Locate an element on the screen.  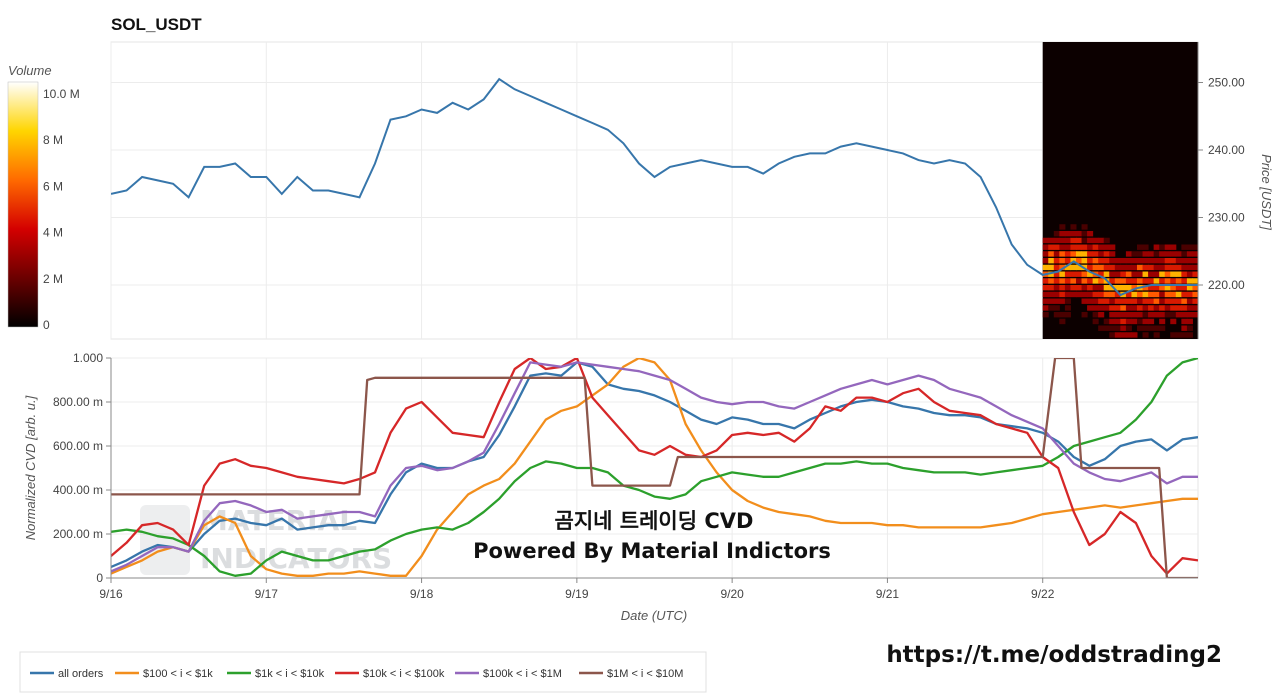
colorbar-title: Volume is located at coordinates (30, 70).